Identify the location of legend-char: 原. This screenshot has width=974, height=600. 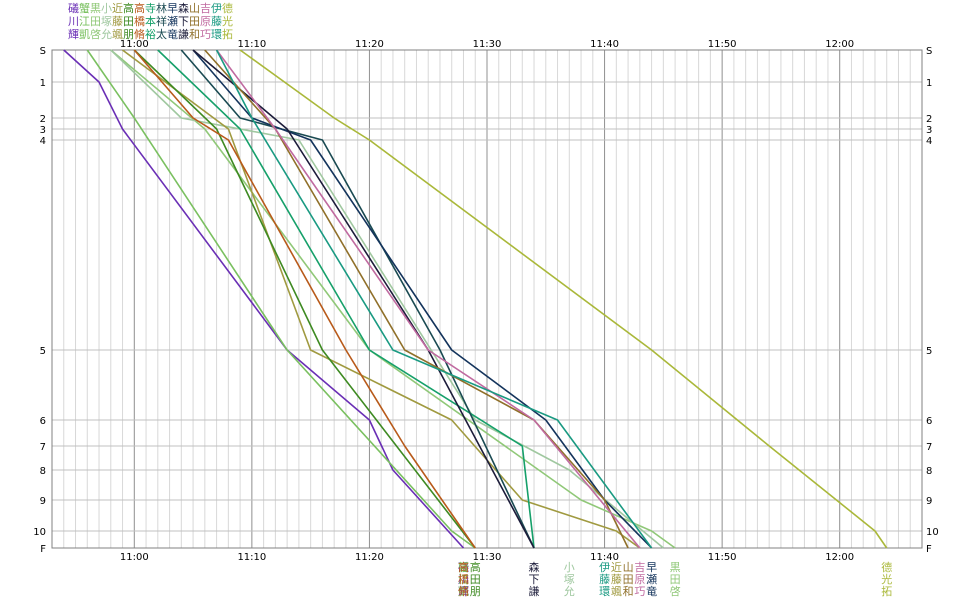
(205, 21).